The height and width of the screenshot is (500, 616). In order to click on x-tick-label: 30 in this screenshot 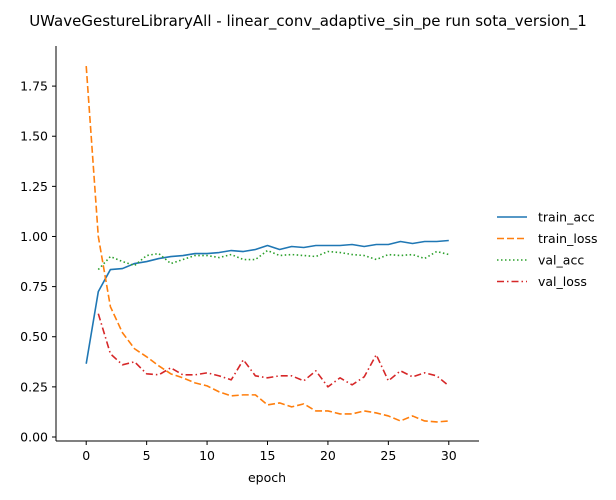, I will do `click(449, 455)`.